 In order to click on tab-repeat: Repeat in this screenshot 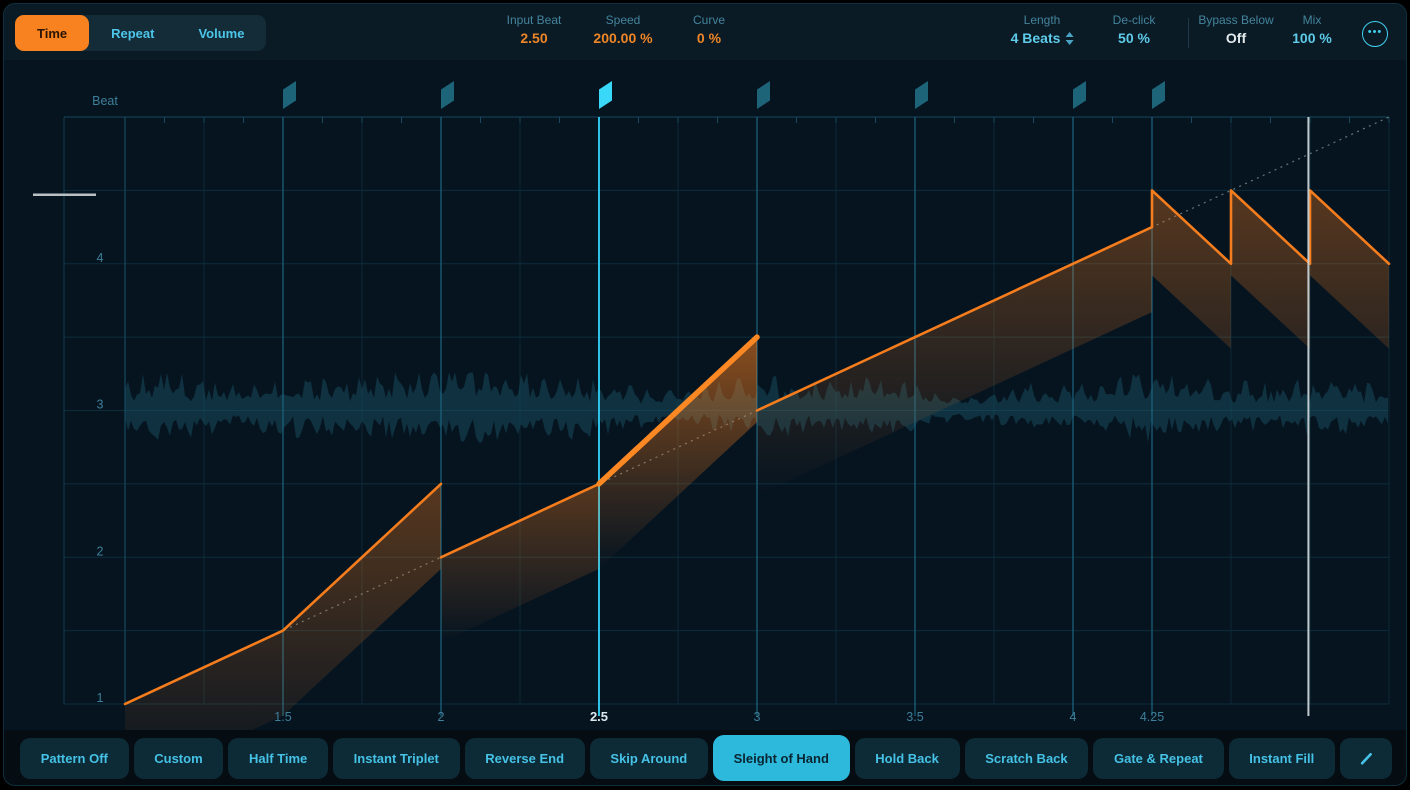, I will do `click(132, 33)`.